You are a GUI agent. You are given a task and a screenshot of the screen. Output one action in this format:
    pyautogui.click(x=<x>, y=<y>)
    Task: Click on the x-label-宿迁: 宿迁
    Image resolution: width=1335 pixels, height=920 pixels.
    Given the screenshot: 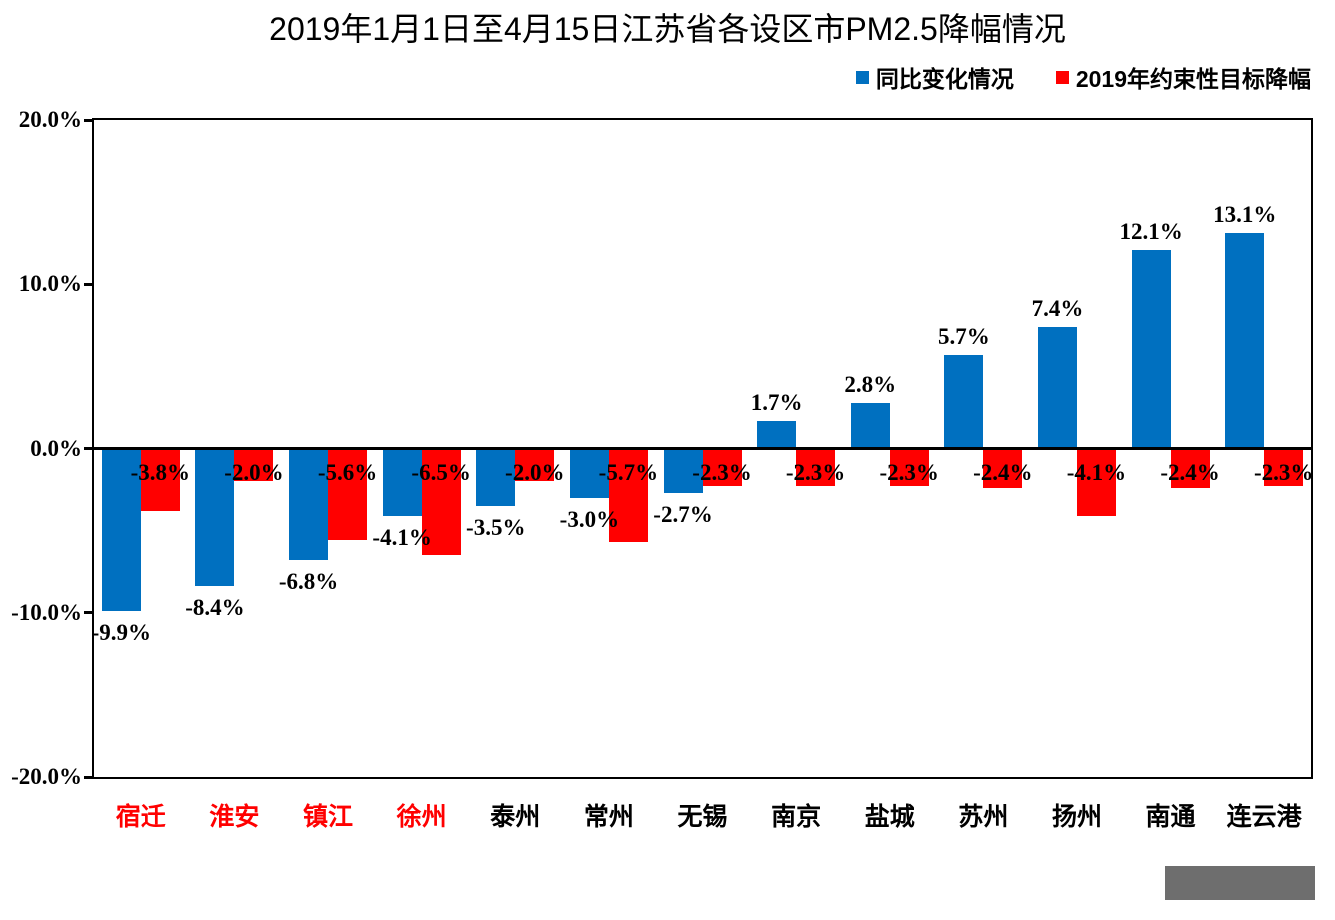 What is the action you would take?
    pyautogui.click(x=140, y=817)
    